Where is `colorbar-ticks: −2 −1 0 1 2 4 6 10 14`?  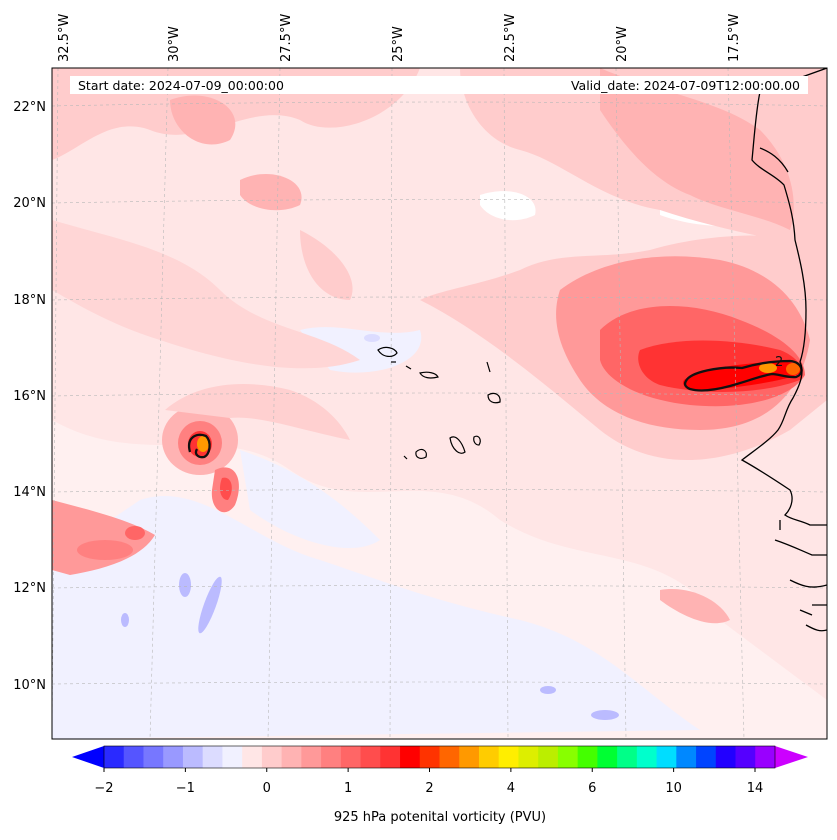
colorbar-ticks: −2 −1 0 1 2 4 6 10 14 is located at coordinates (428, 782).